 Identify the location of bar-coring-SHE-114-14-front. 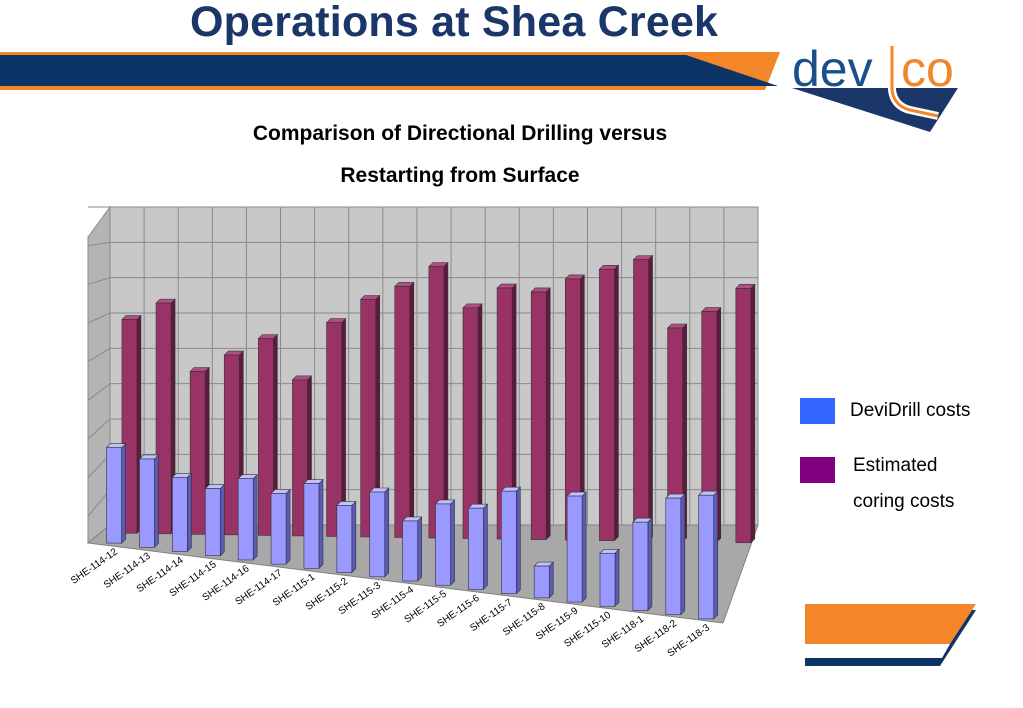
(197, 453).